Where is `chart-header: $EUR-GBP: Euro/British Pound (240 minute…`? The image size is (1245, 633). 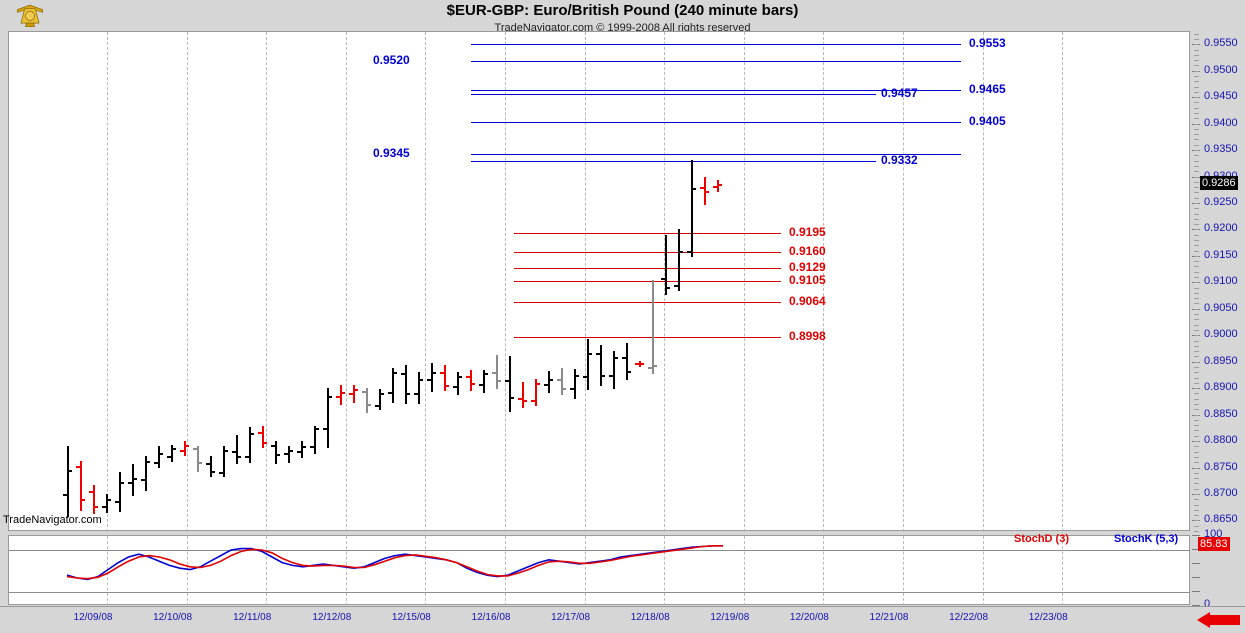
chart-header: $EUR-GBP: Euro/British Pound (240 minute… is located at coordinates (622, 17).